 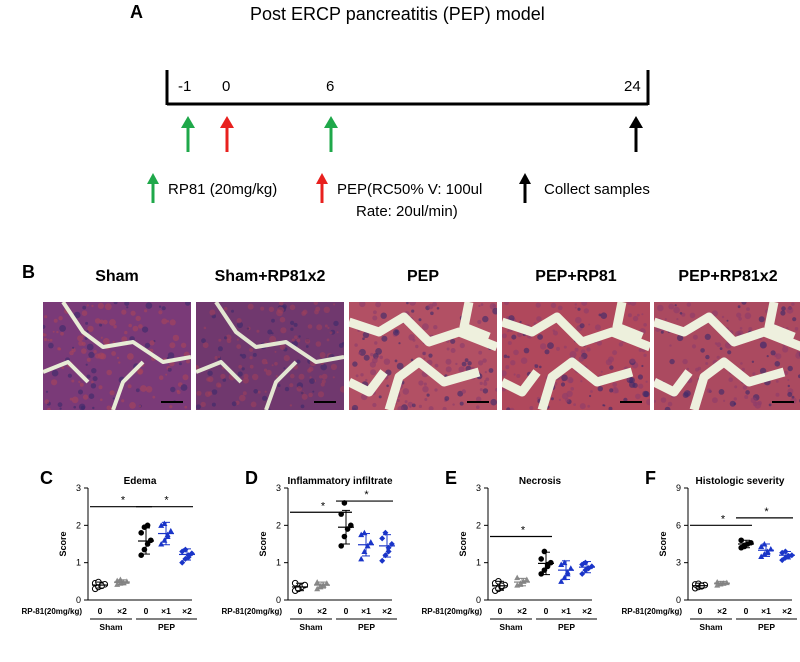 What do you see at coordinates (407, 111) in the screenshot?
I see `timeline` at bounding box center [407, 111].